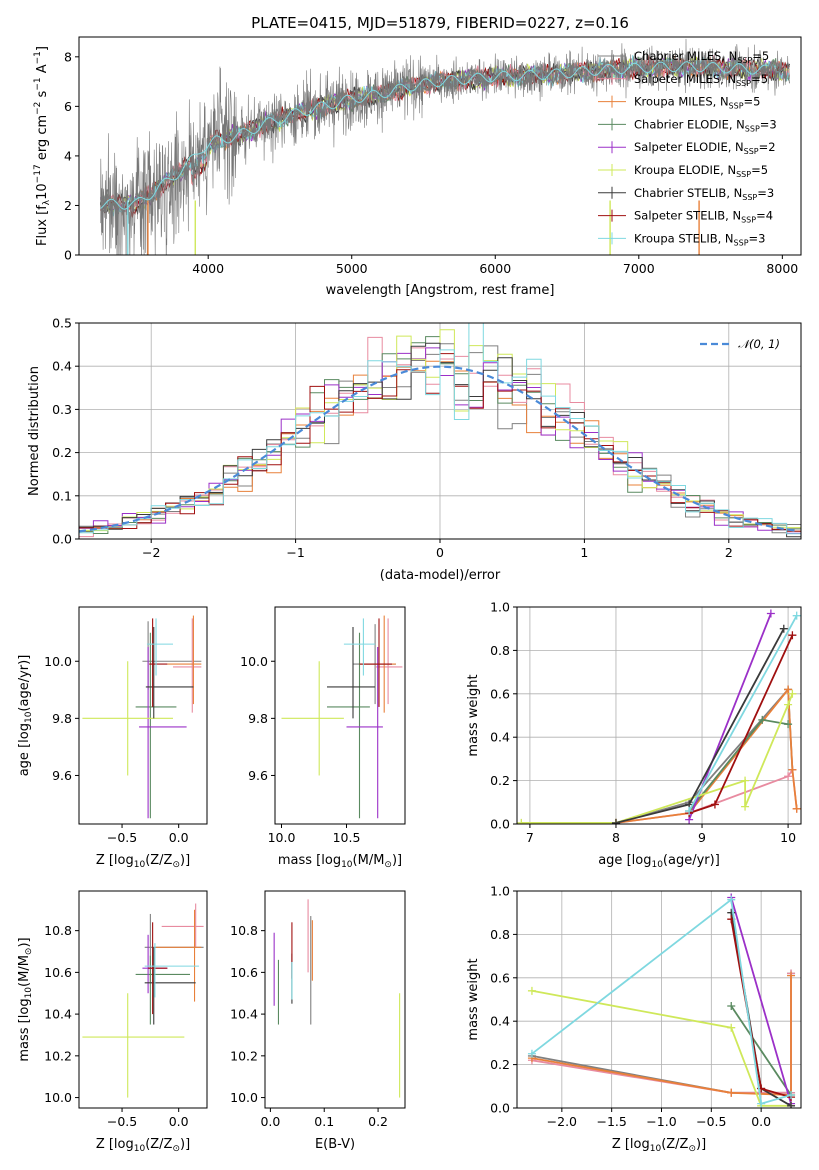 Image resolution: width=819 pixels, height=1170 pixels. Describe the element at coordinates (42, 146) in the screenshot. I see `spectrum-y-label: Flux [fλ10−17 erg cm−2 s−1 A−1]` at that location.